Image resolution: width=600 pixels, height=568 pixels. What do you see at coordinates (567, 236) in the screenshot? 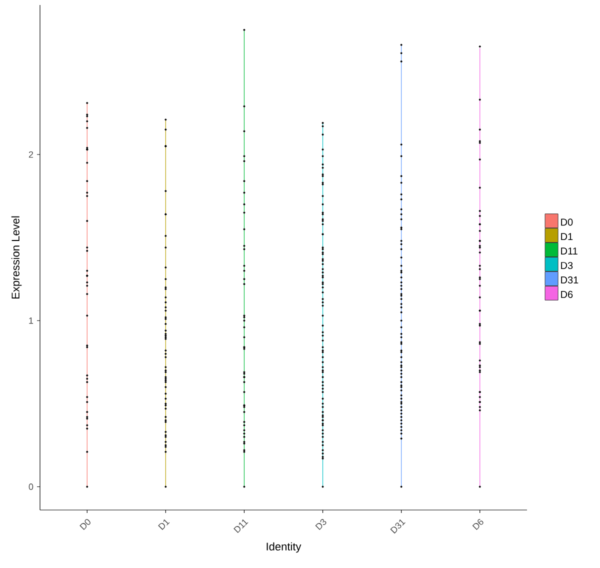
I see `legend-label: D1` at bounding box center [567, 236].